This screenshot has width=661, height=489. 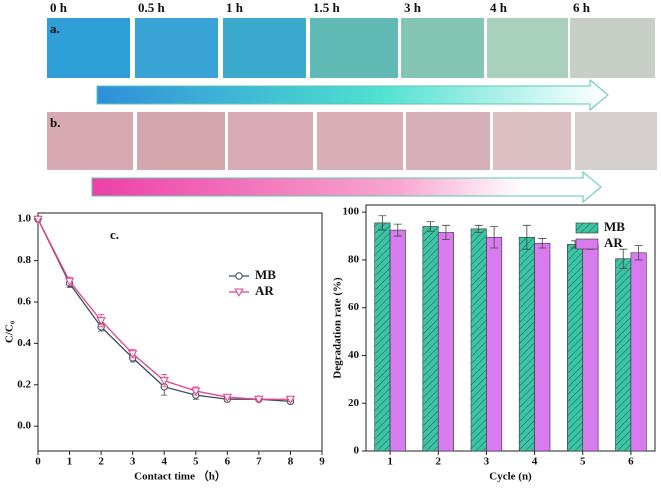 I want to click on time-label: 0.5 h, so click(x=152, y=7).